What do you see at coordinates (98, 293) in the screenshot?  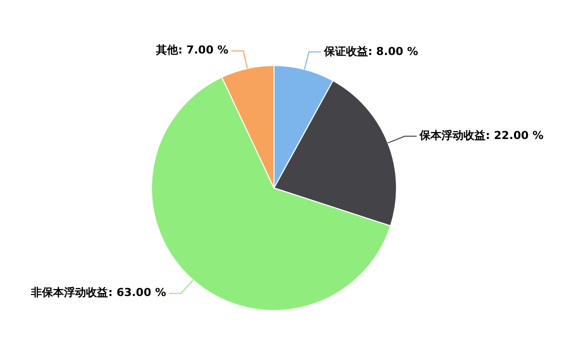 I see `slice-label: 非保本浮动收益: 63.00 %` at bounding box center [98, 293].